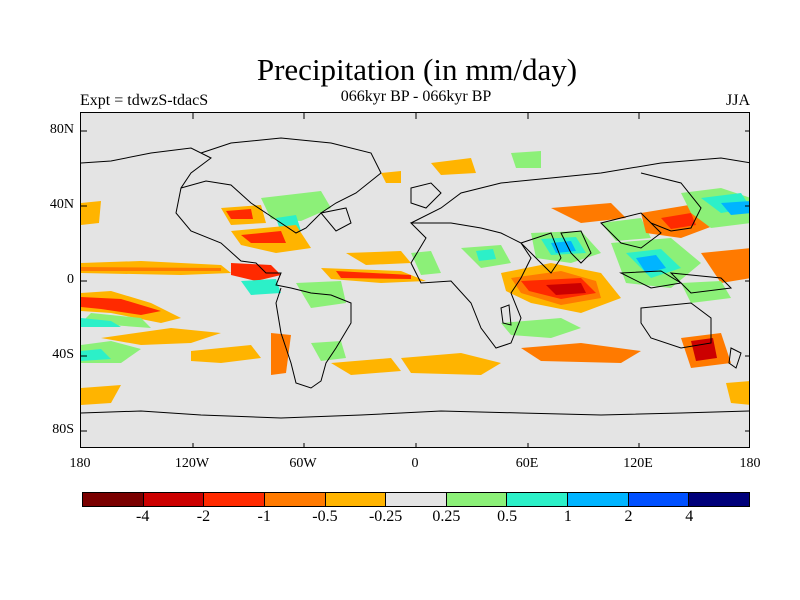  I want to click on experiment-label: Expt = tdwzS-tdacS, so click(144, 100).